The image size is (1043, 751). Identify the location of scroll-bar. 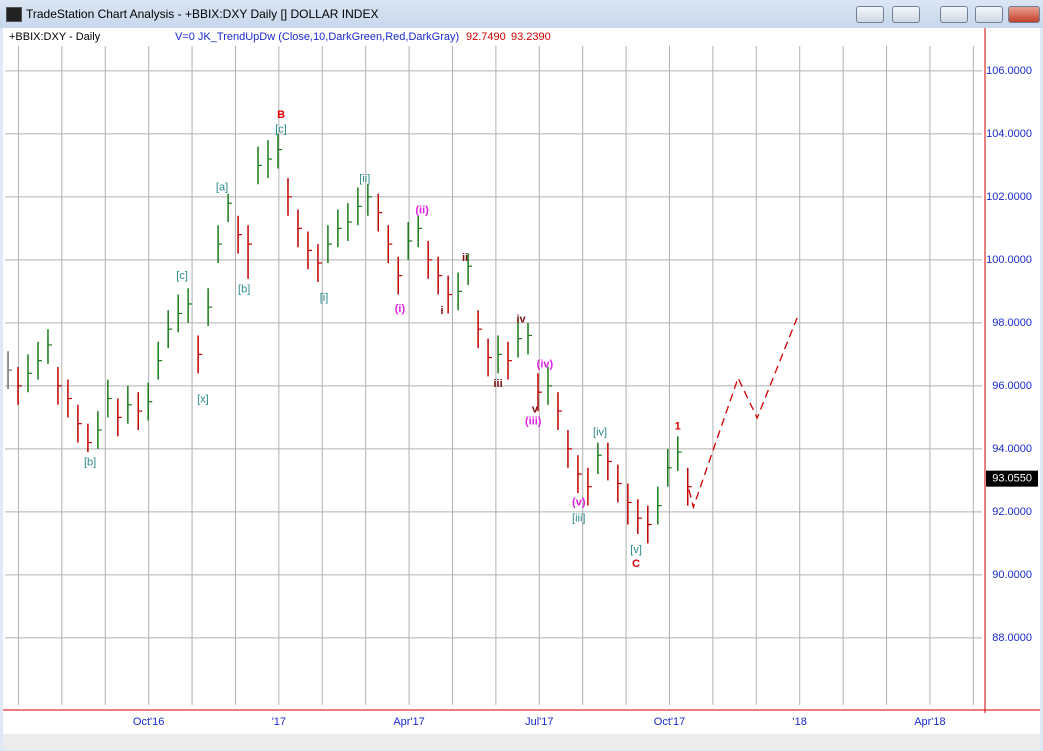
(521, 742).